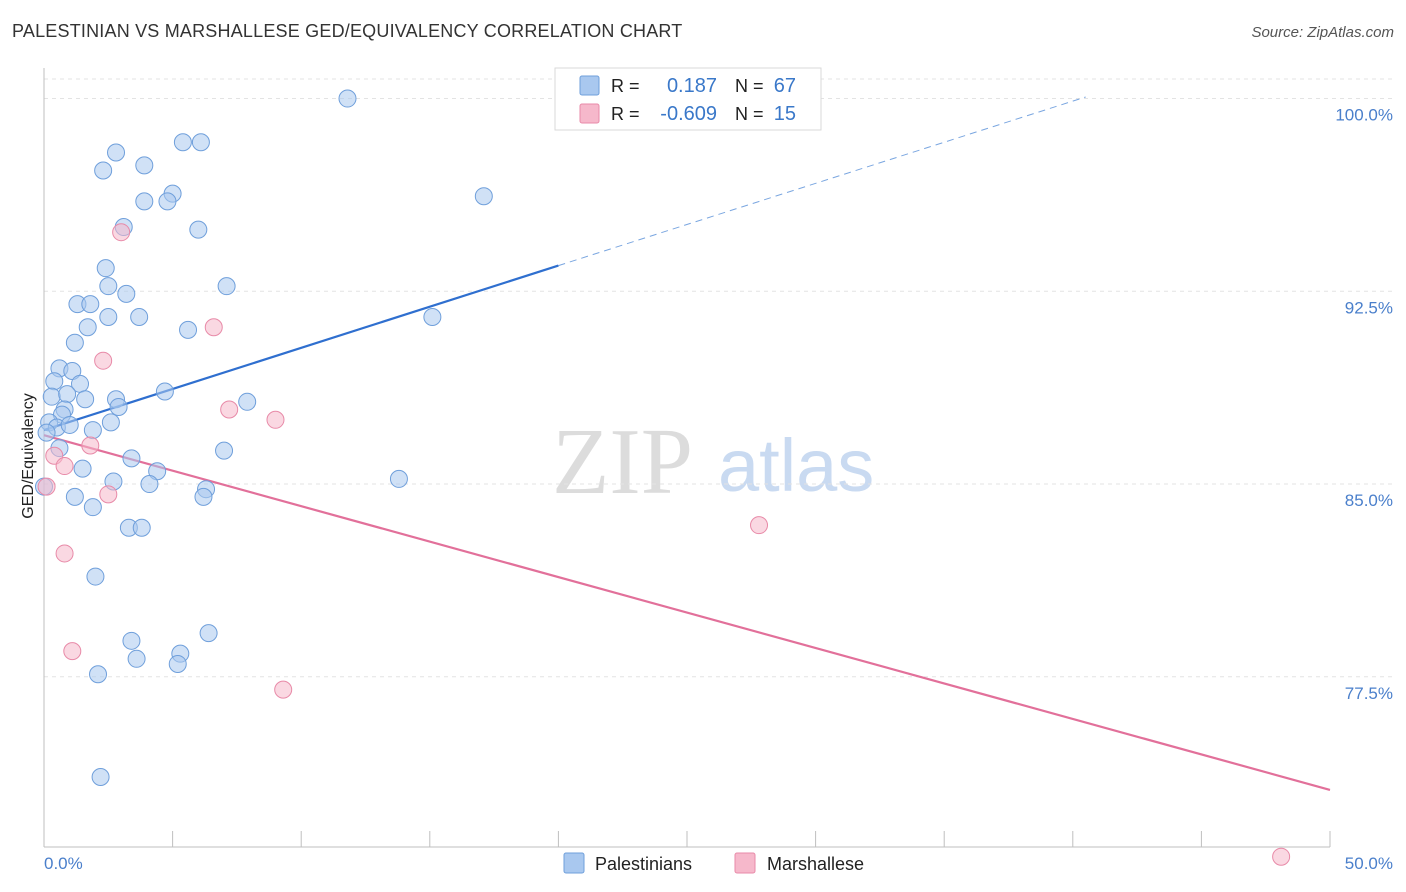  Describe the element at coordinates (625, 86) in the screenshot. I see `stats-r-label-1: R =` at that location.